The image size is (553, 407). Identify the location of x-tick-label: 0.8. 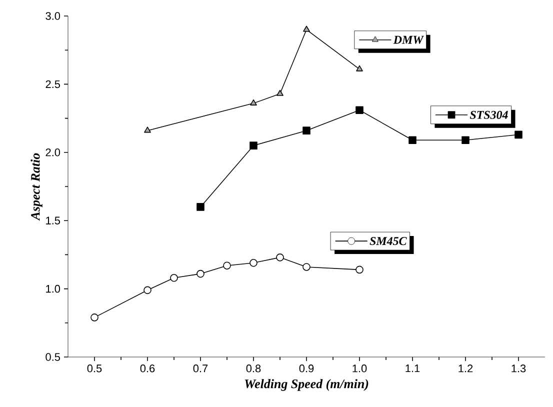
(253, 368).